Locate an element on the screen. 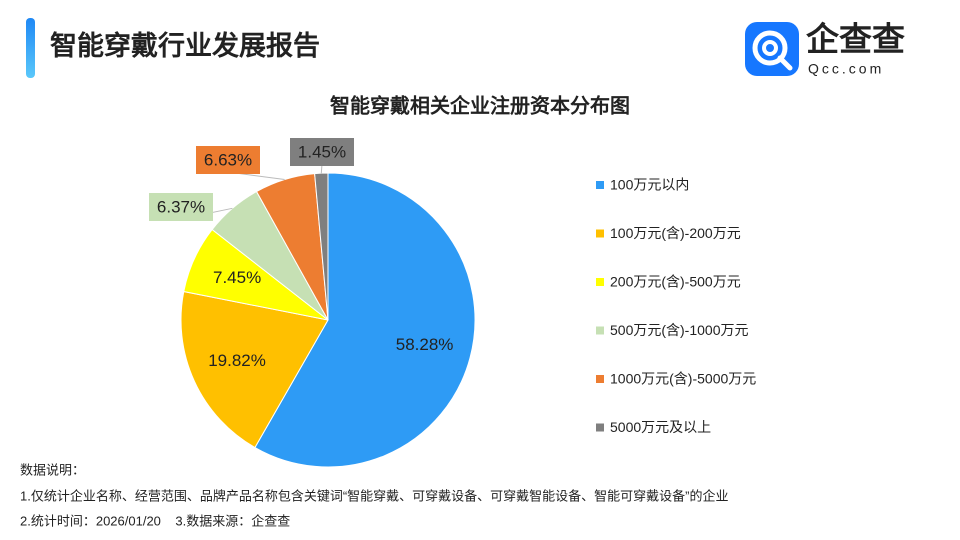 Image resolution: width=960 pixels, height=540 pixels. legend-label: 1000万元(含)-5000万元 is located at coordinates (683, 379).